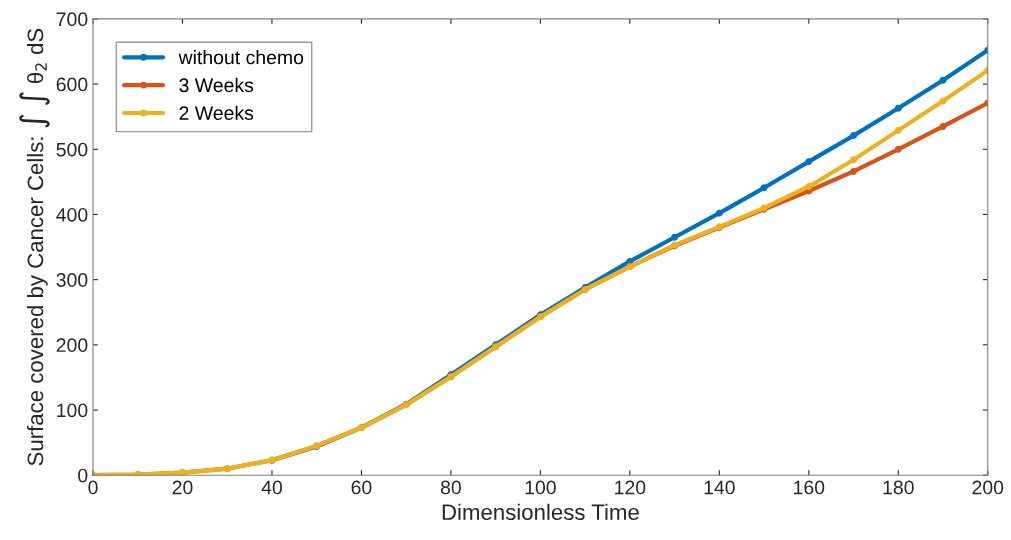  Describe the element at coordinates (83, 475) in the screenshot. I see `y-tick-label: 0` at that location.